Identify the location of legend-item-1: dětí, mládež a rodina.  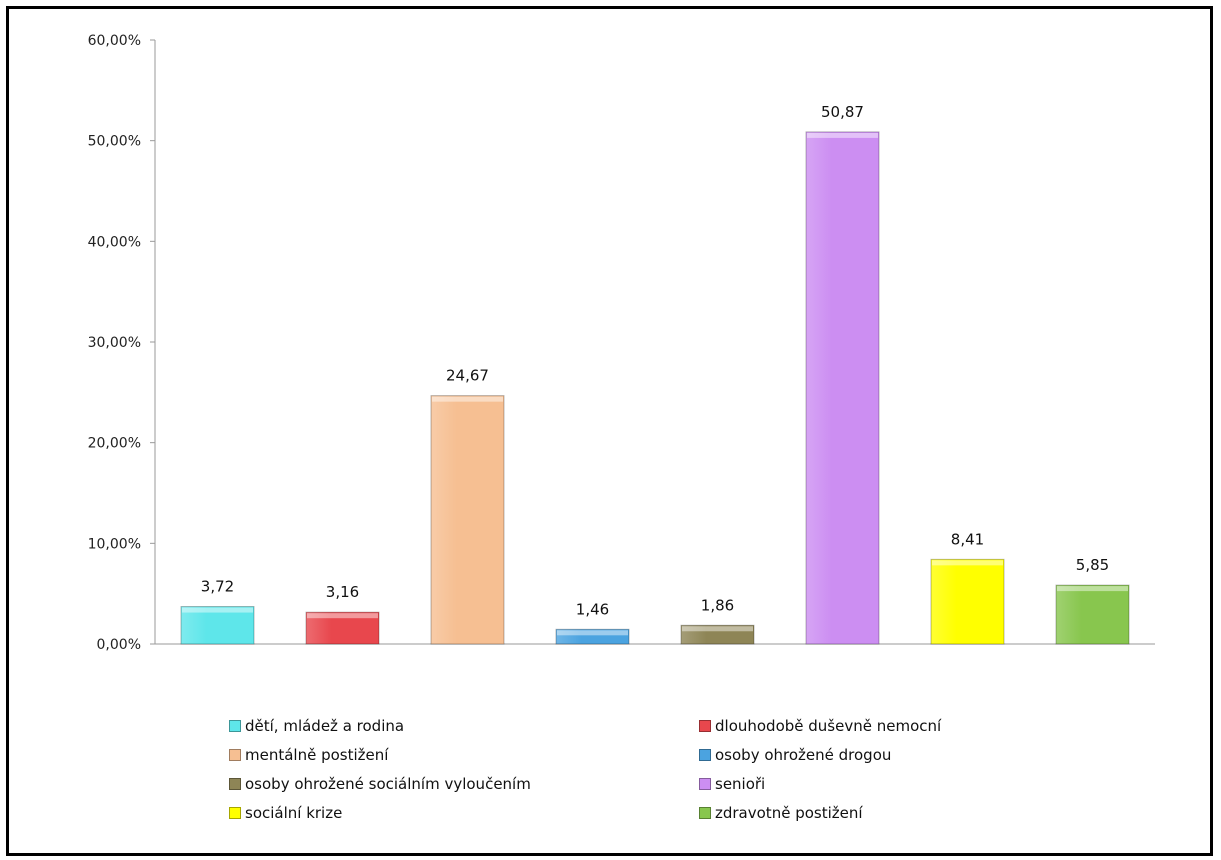
(464, 726).